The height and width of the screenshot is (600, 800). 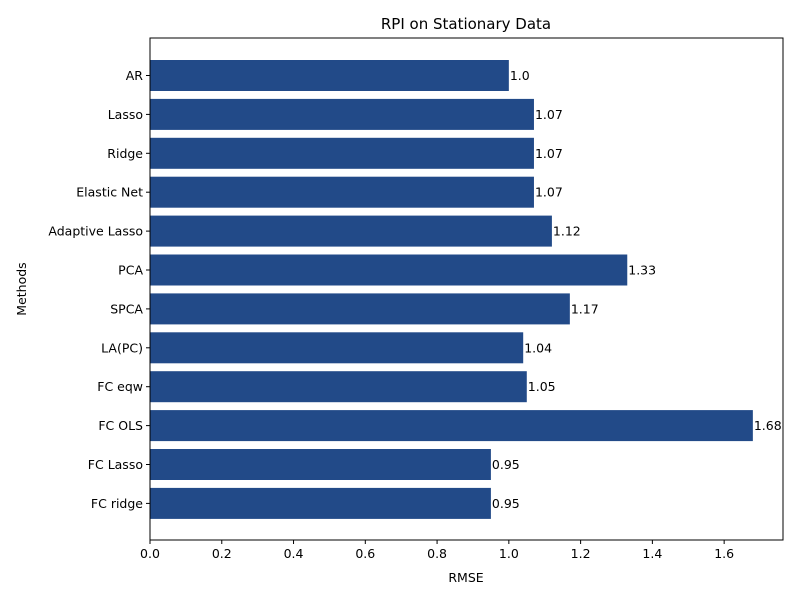 I want to click on x-tick-label-0-4: 0.4, so click(x=294, y=553).